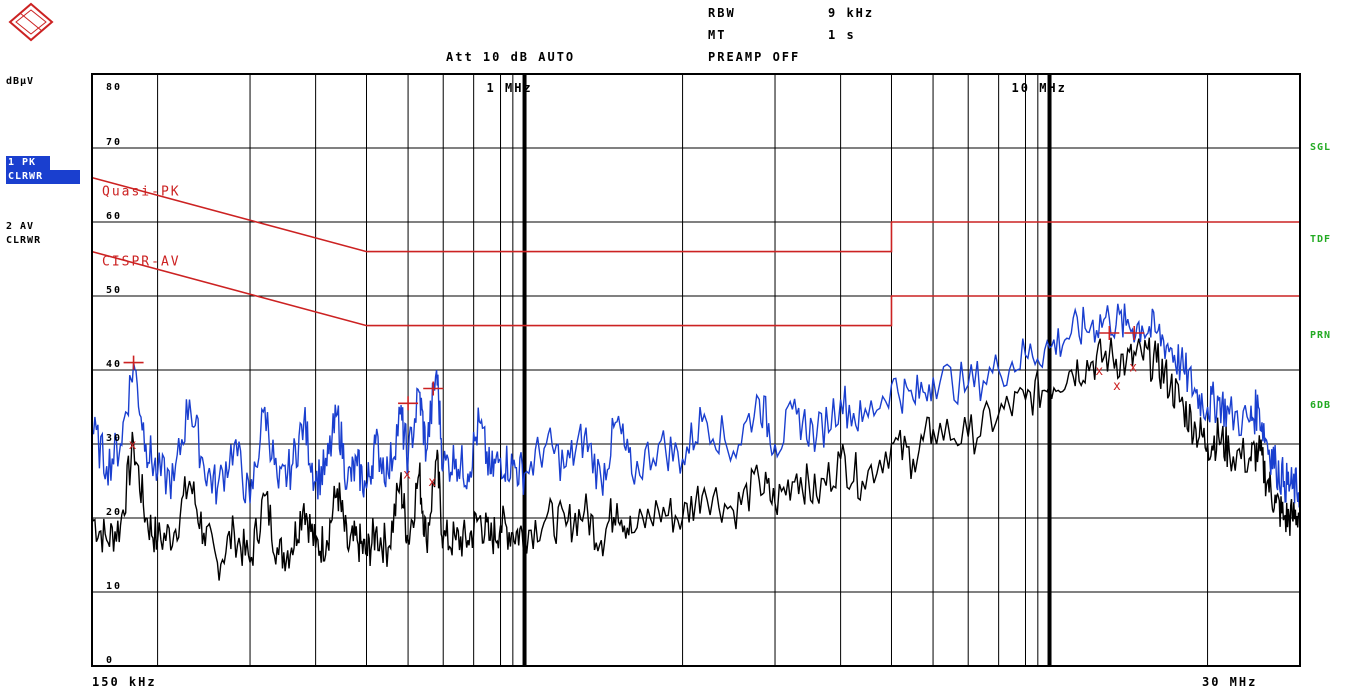 This screenshot has height=693, width=1358. What do you see at coordinates (141, 192) in the screenshot?
I see `limit-label-1: Quasi-PK` at bounding box center [141, 192].